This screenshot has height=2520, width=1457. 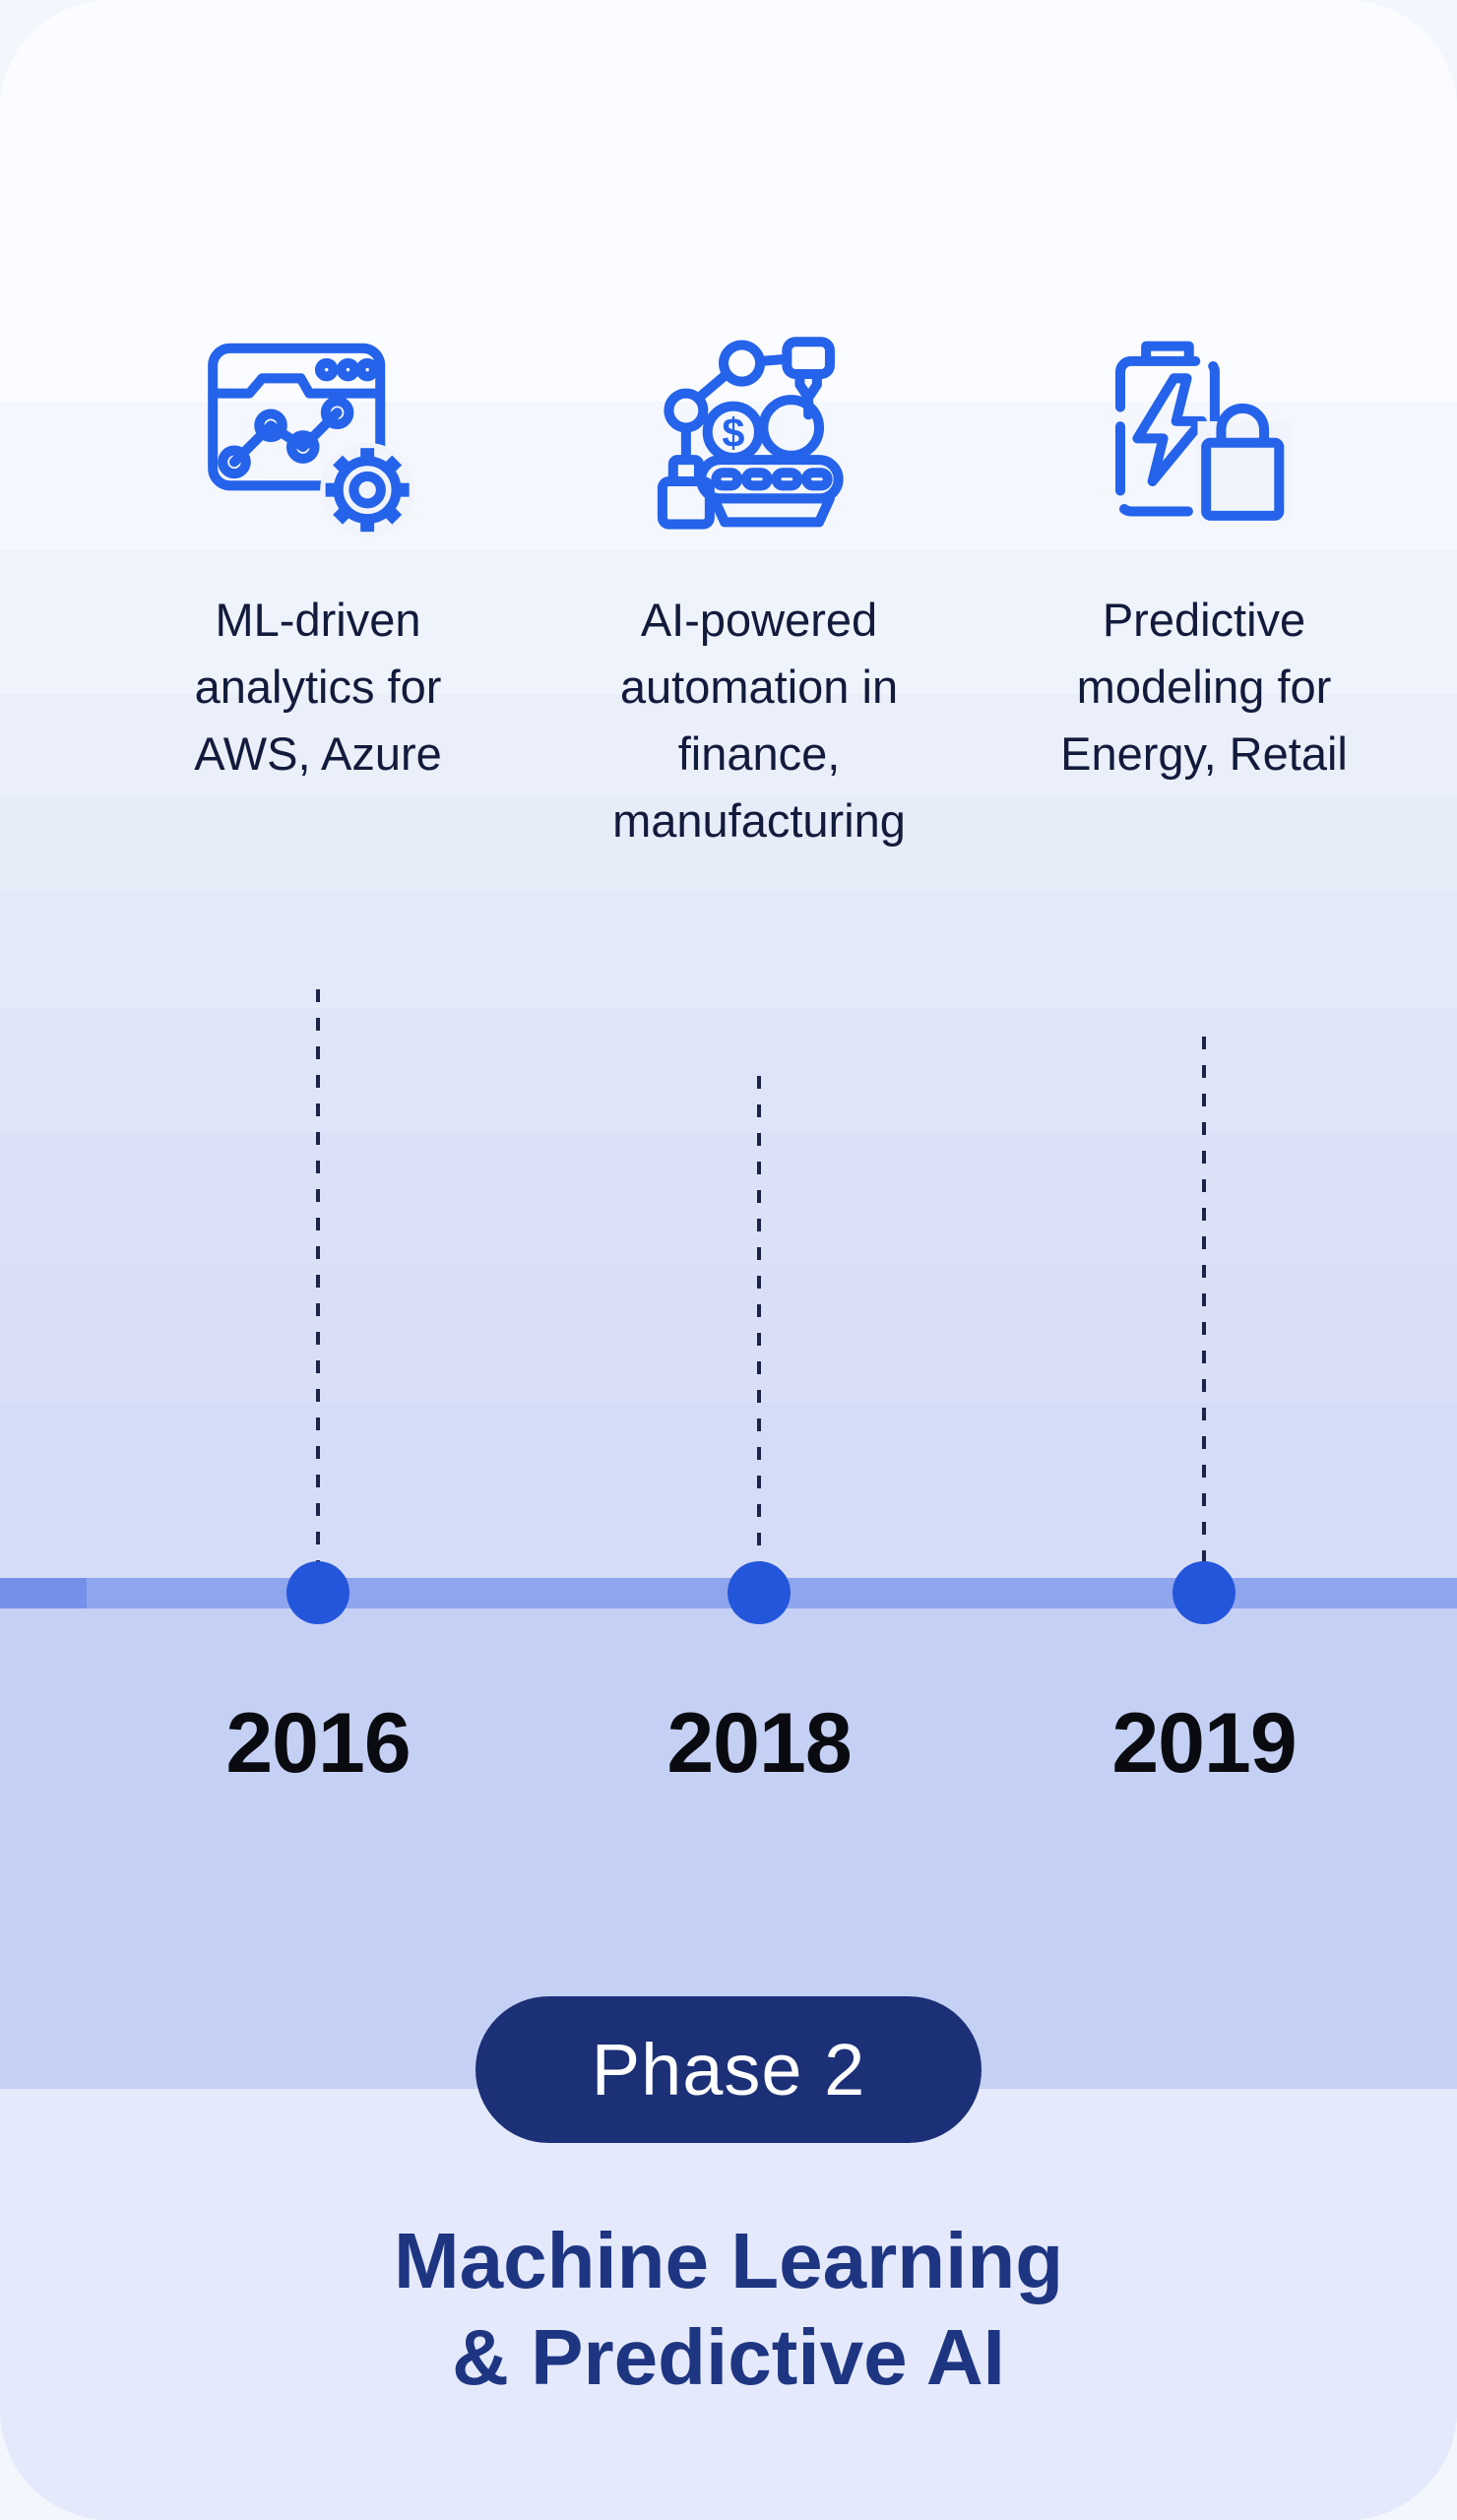 What do you see at coordinates (318, 434) in the screenshot?
I see `analytics-window-gear-icon` at bounding box center [318, 434].